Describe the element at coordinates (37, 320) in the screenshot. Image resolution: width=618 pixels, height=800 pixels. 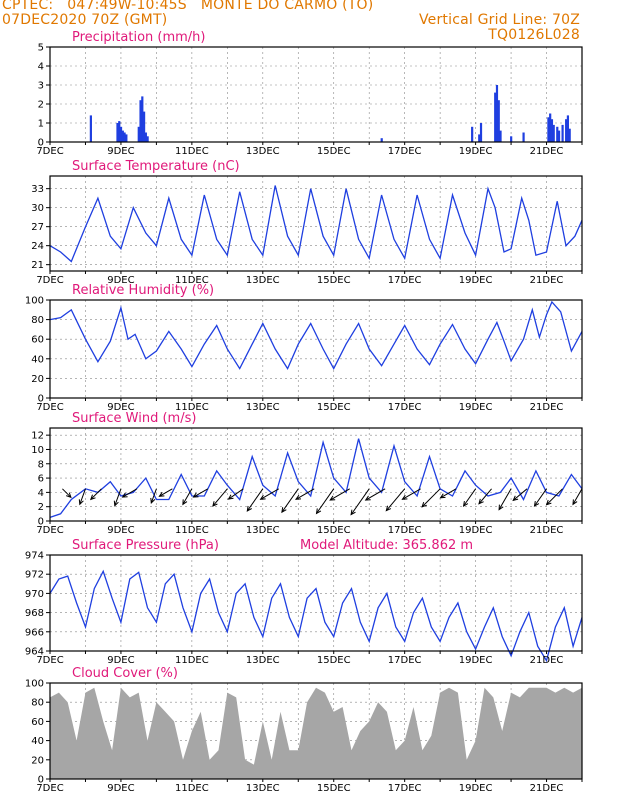
I see `y-tick-label: 80` at that location.